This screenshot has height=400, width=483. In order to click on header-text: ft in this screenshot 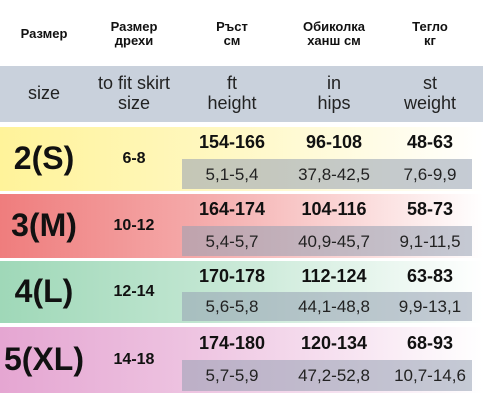, I will do `click(231, 83)`.